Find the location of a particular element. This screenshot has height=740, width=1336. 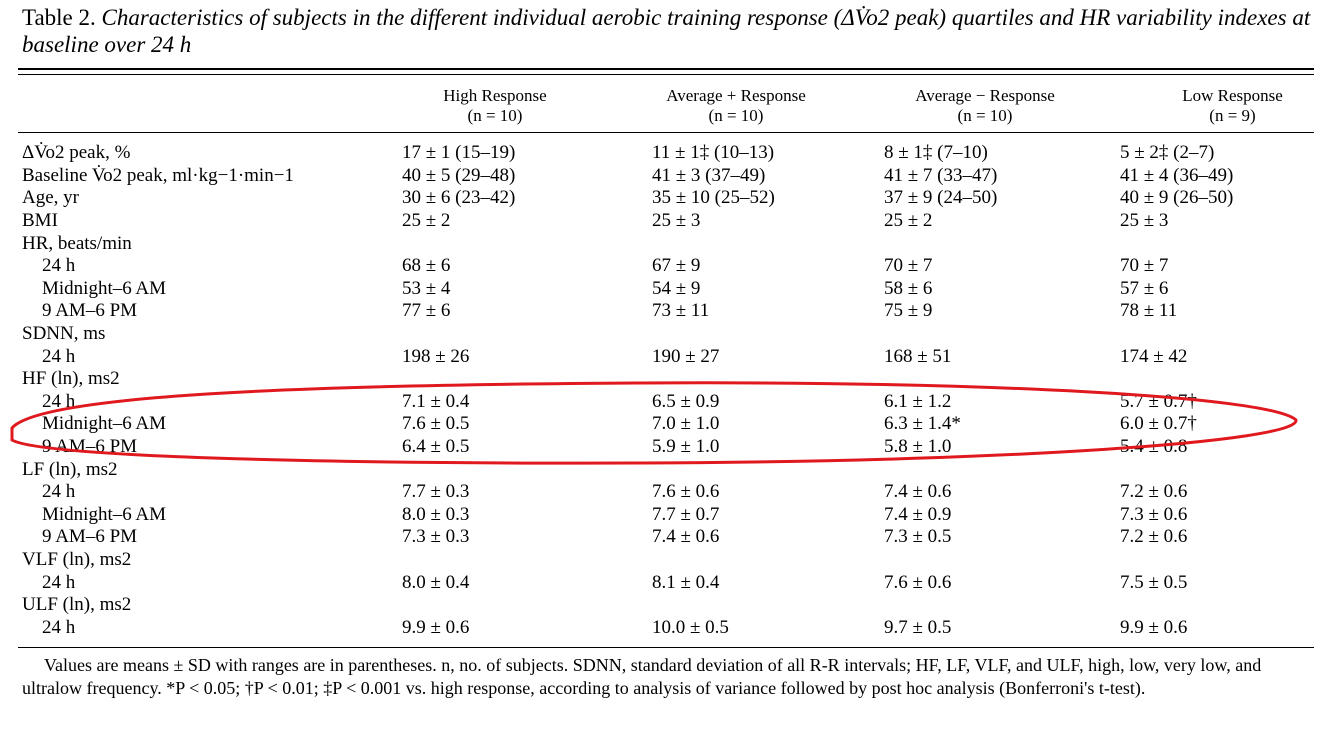

table-cell: 168 ± 51 is located at coordinates (918, 356).